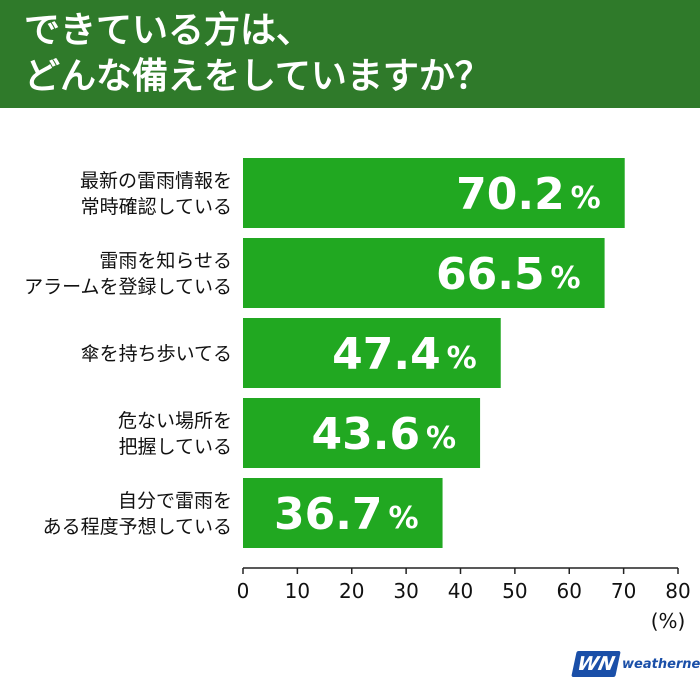 The height and width of the screenshot is (700, 700). Describe the element at coordinates (386, 354) in the screenshot. I see `data-label: 47.4` at that location.